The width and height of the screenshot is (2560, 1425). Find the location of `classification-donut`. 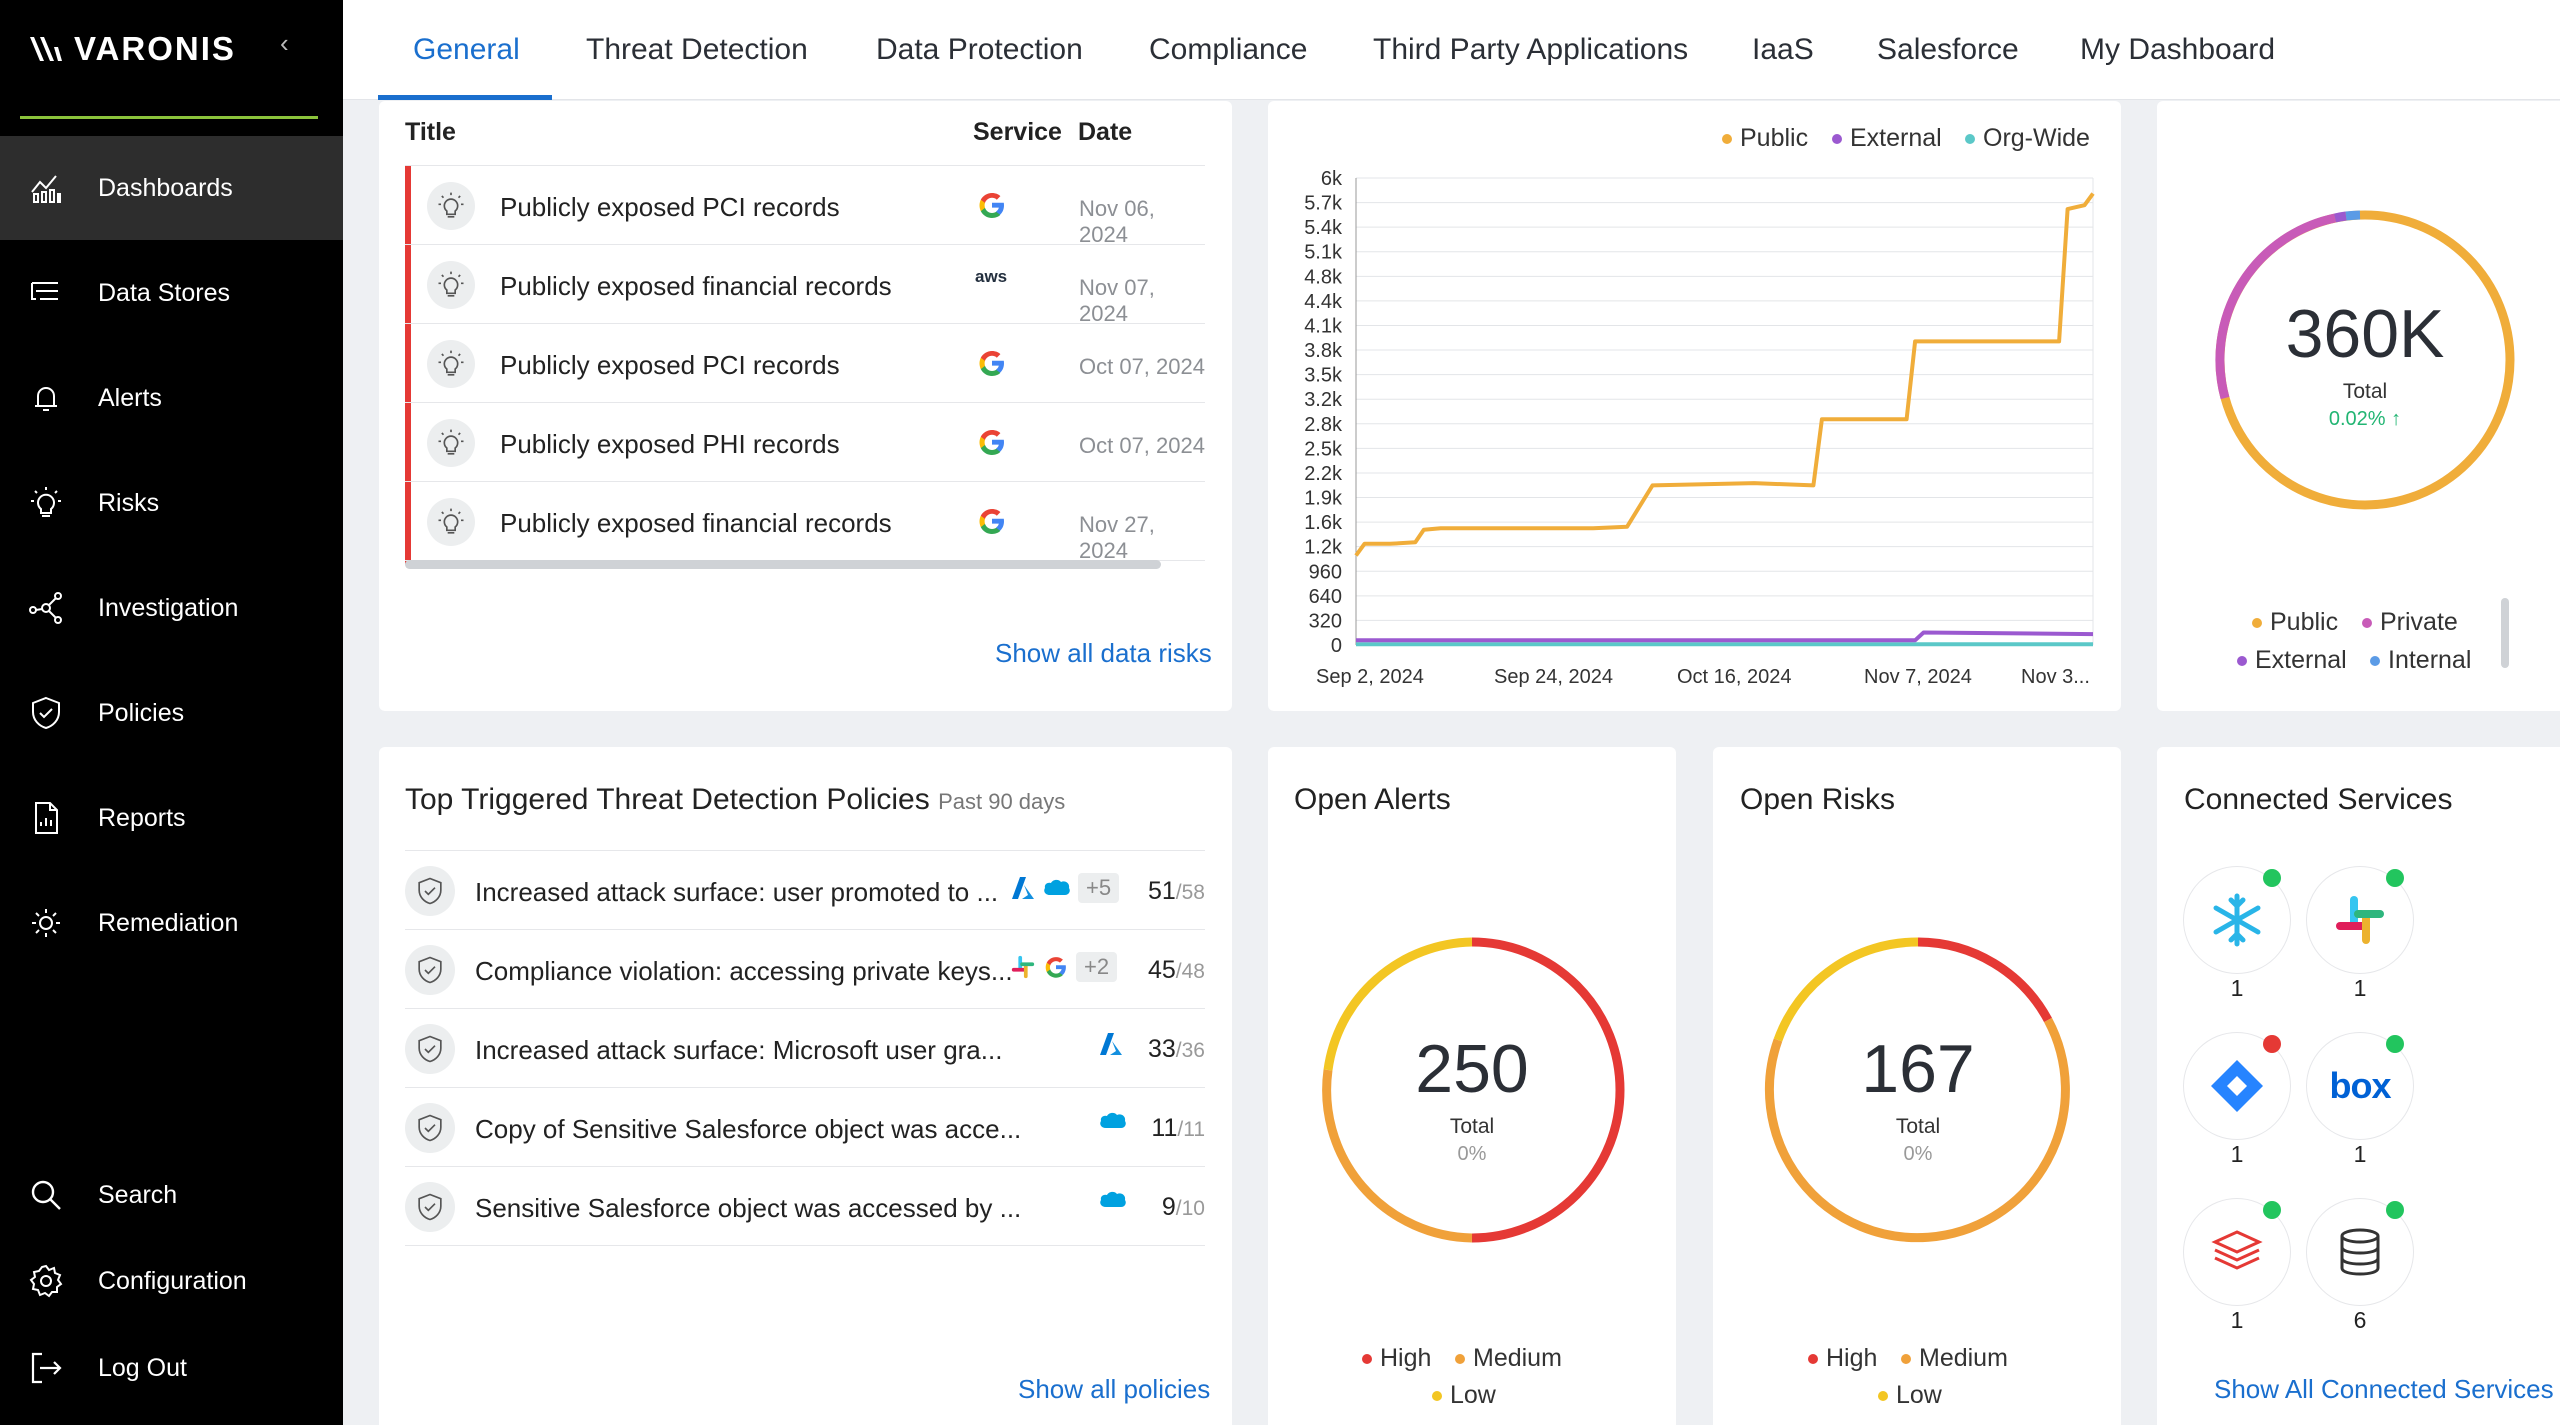

classification-donut is located at coordinates (2365, 360).